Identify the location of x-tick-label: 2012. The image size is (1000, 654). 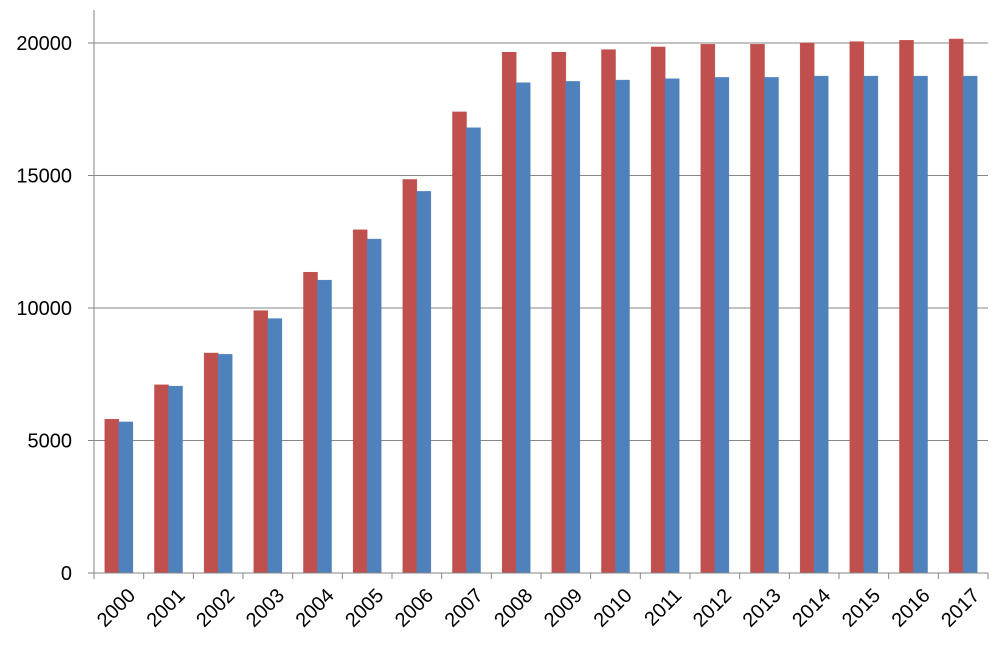
(712, 608).